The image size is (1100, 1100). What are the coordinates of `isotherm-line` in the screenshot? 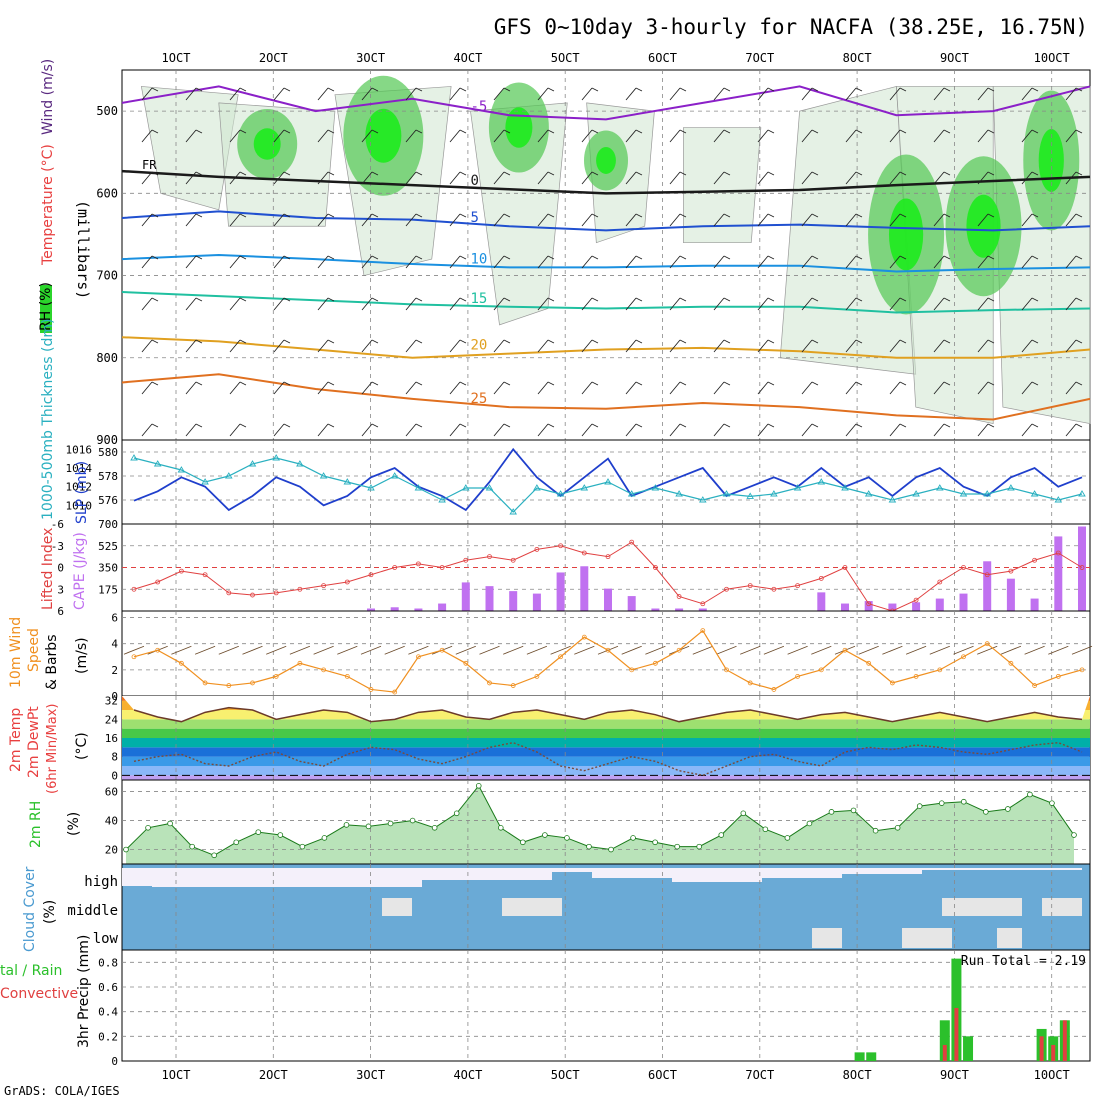 It's located at (606, 263).